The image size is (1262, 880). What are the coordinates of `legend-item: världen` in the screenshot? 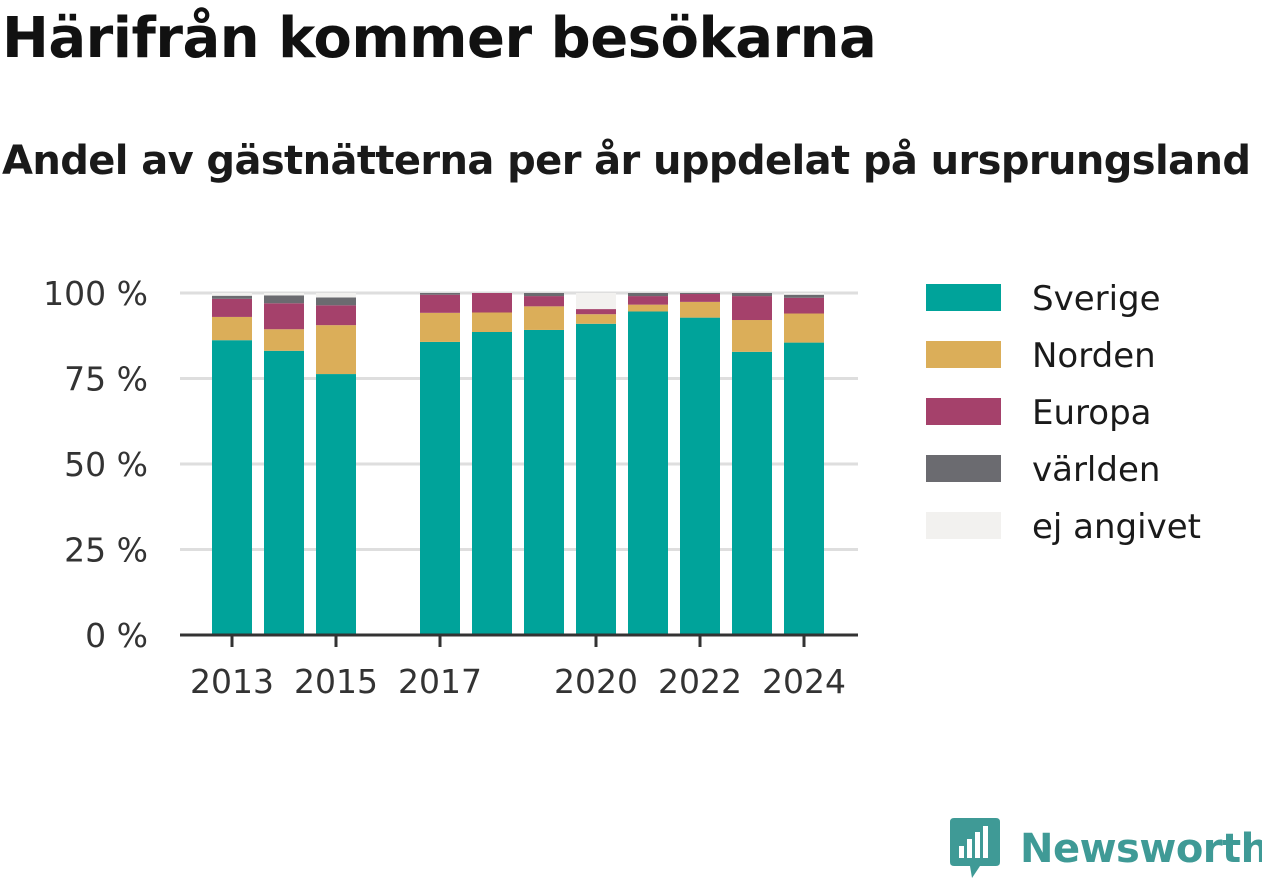 It's located at (1043, 470).